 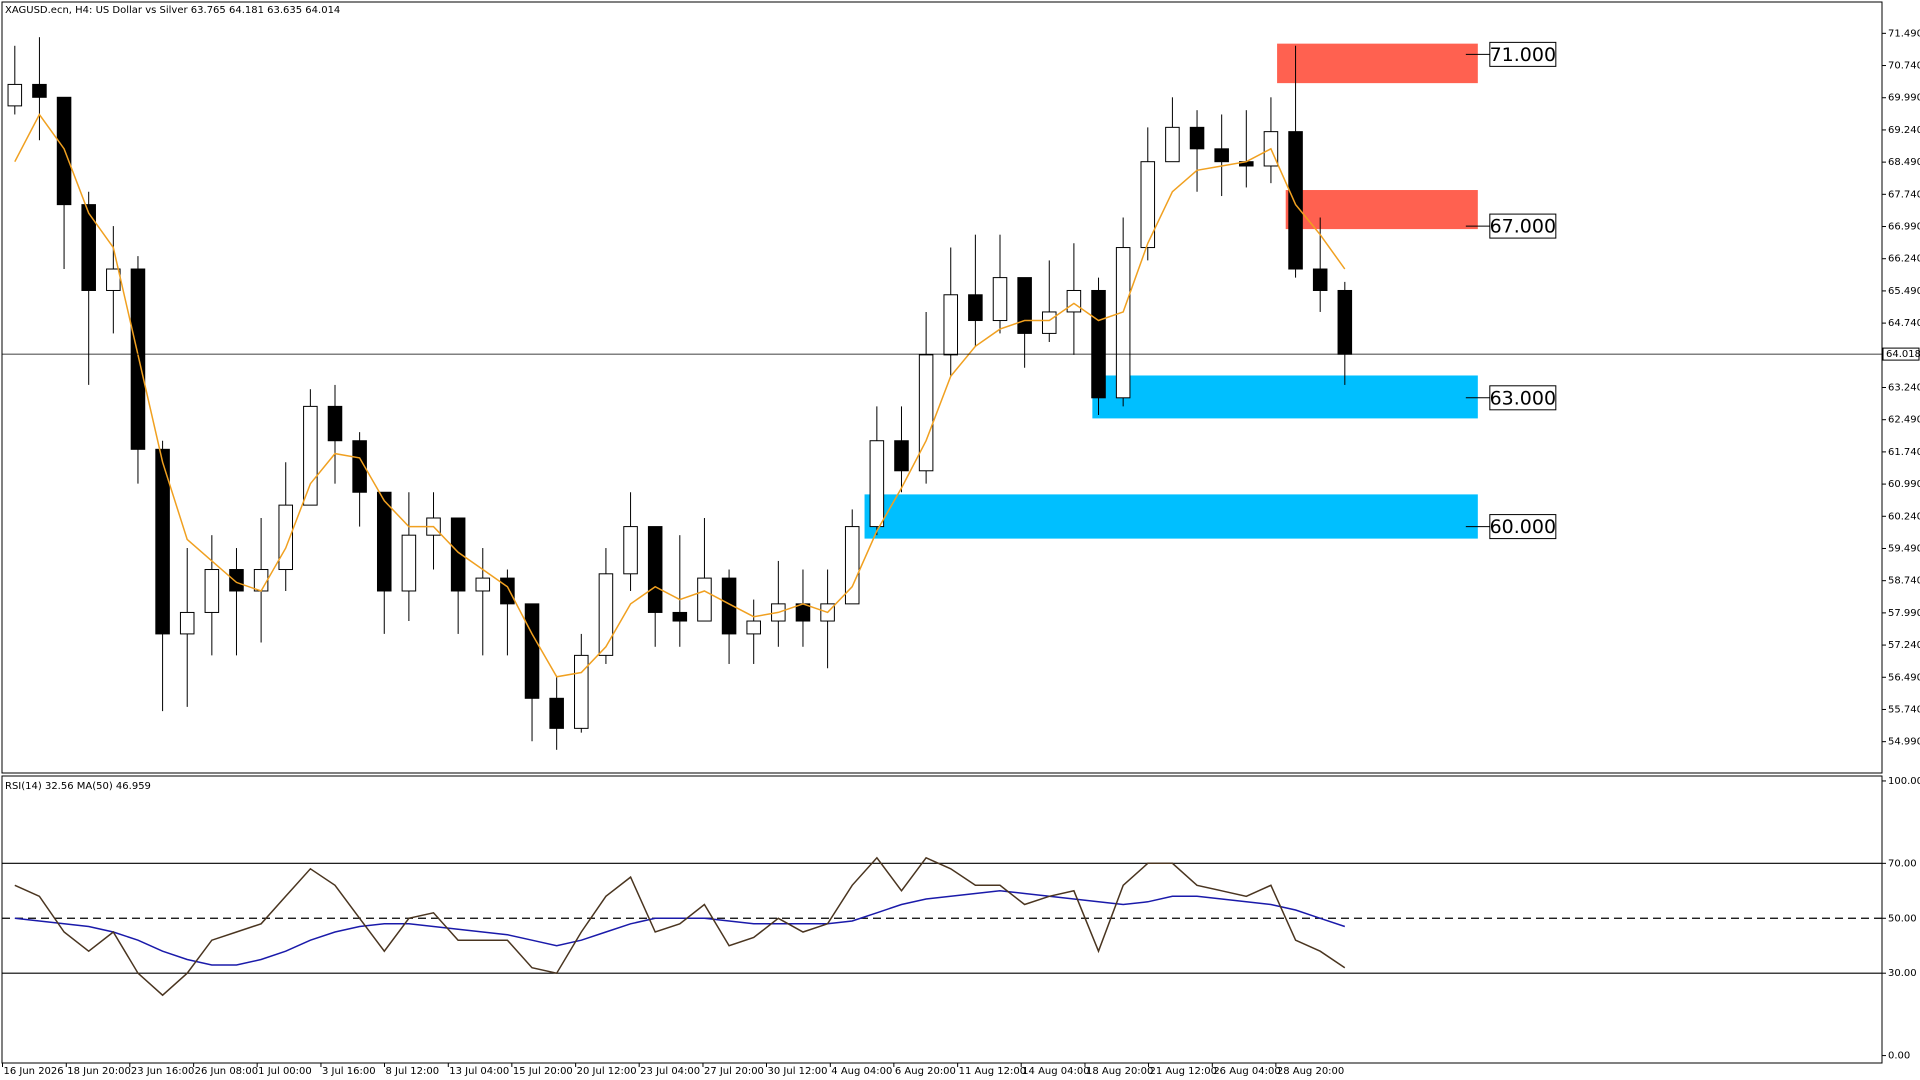 I want to click on y-tick-label: 57.240, so click(x=1904, y=645).